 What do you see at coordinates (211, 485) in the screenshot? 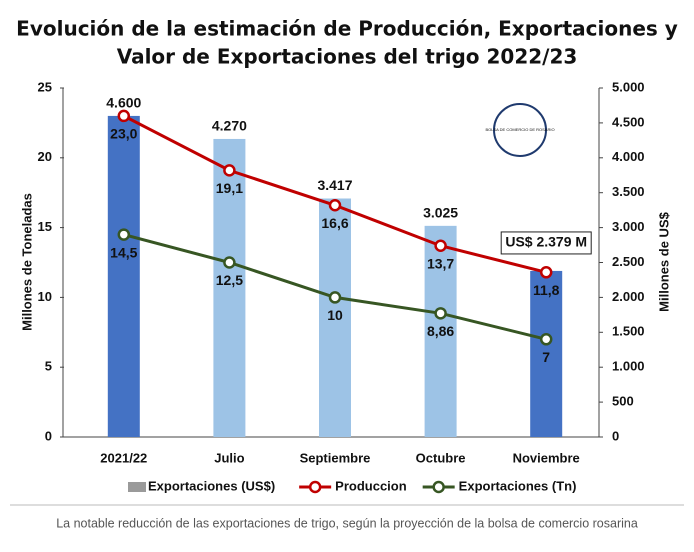
I see `legend-label: Exportaciones (US$)` at bounding box center [211, 485].